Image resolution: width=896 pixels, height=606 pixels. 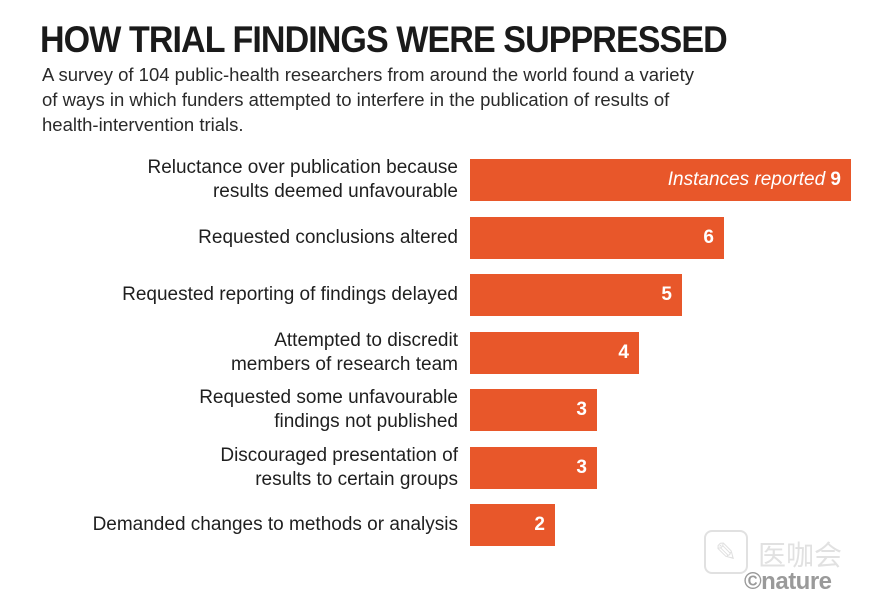 What do you see at coordinates (788, 581) in the screenshot?
I see `nature-logo: ©nature` at bounding box center [788, 581].